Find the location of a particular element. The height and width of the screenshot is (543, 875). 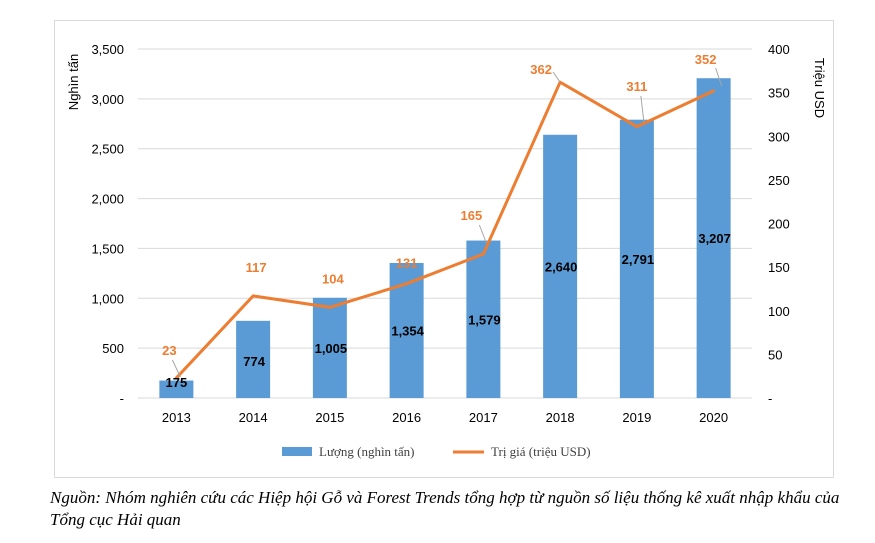

x-tick-label: 2017 is located at coordinates (483, 417).